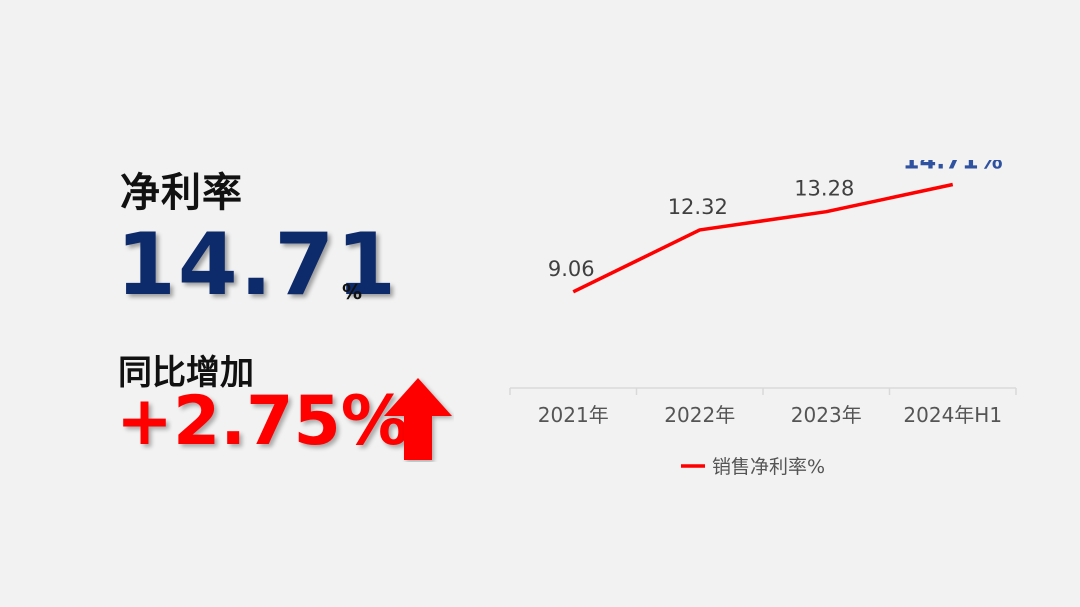 The height and width of the screenshot is (607, 1080). I want to click on up-arrow-icon, so click(418, 419).